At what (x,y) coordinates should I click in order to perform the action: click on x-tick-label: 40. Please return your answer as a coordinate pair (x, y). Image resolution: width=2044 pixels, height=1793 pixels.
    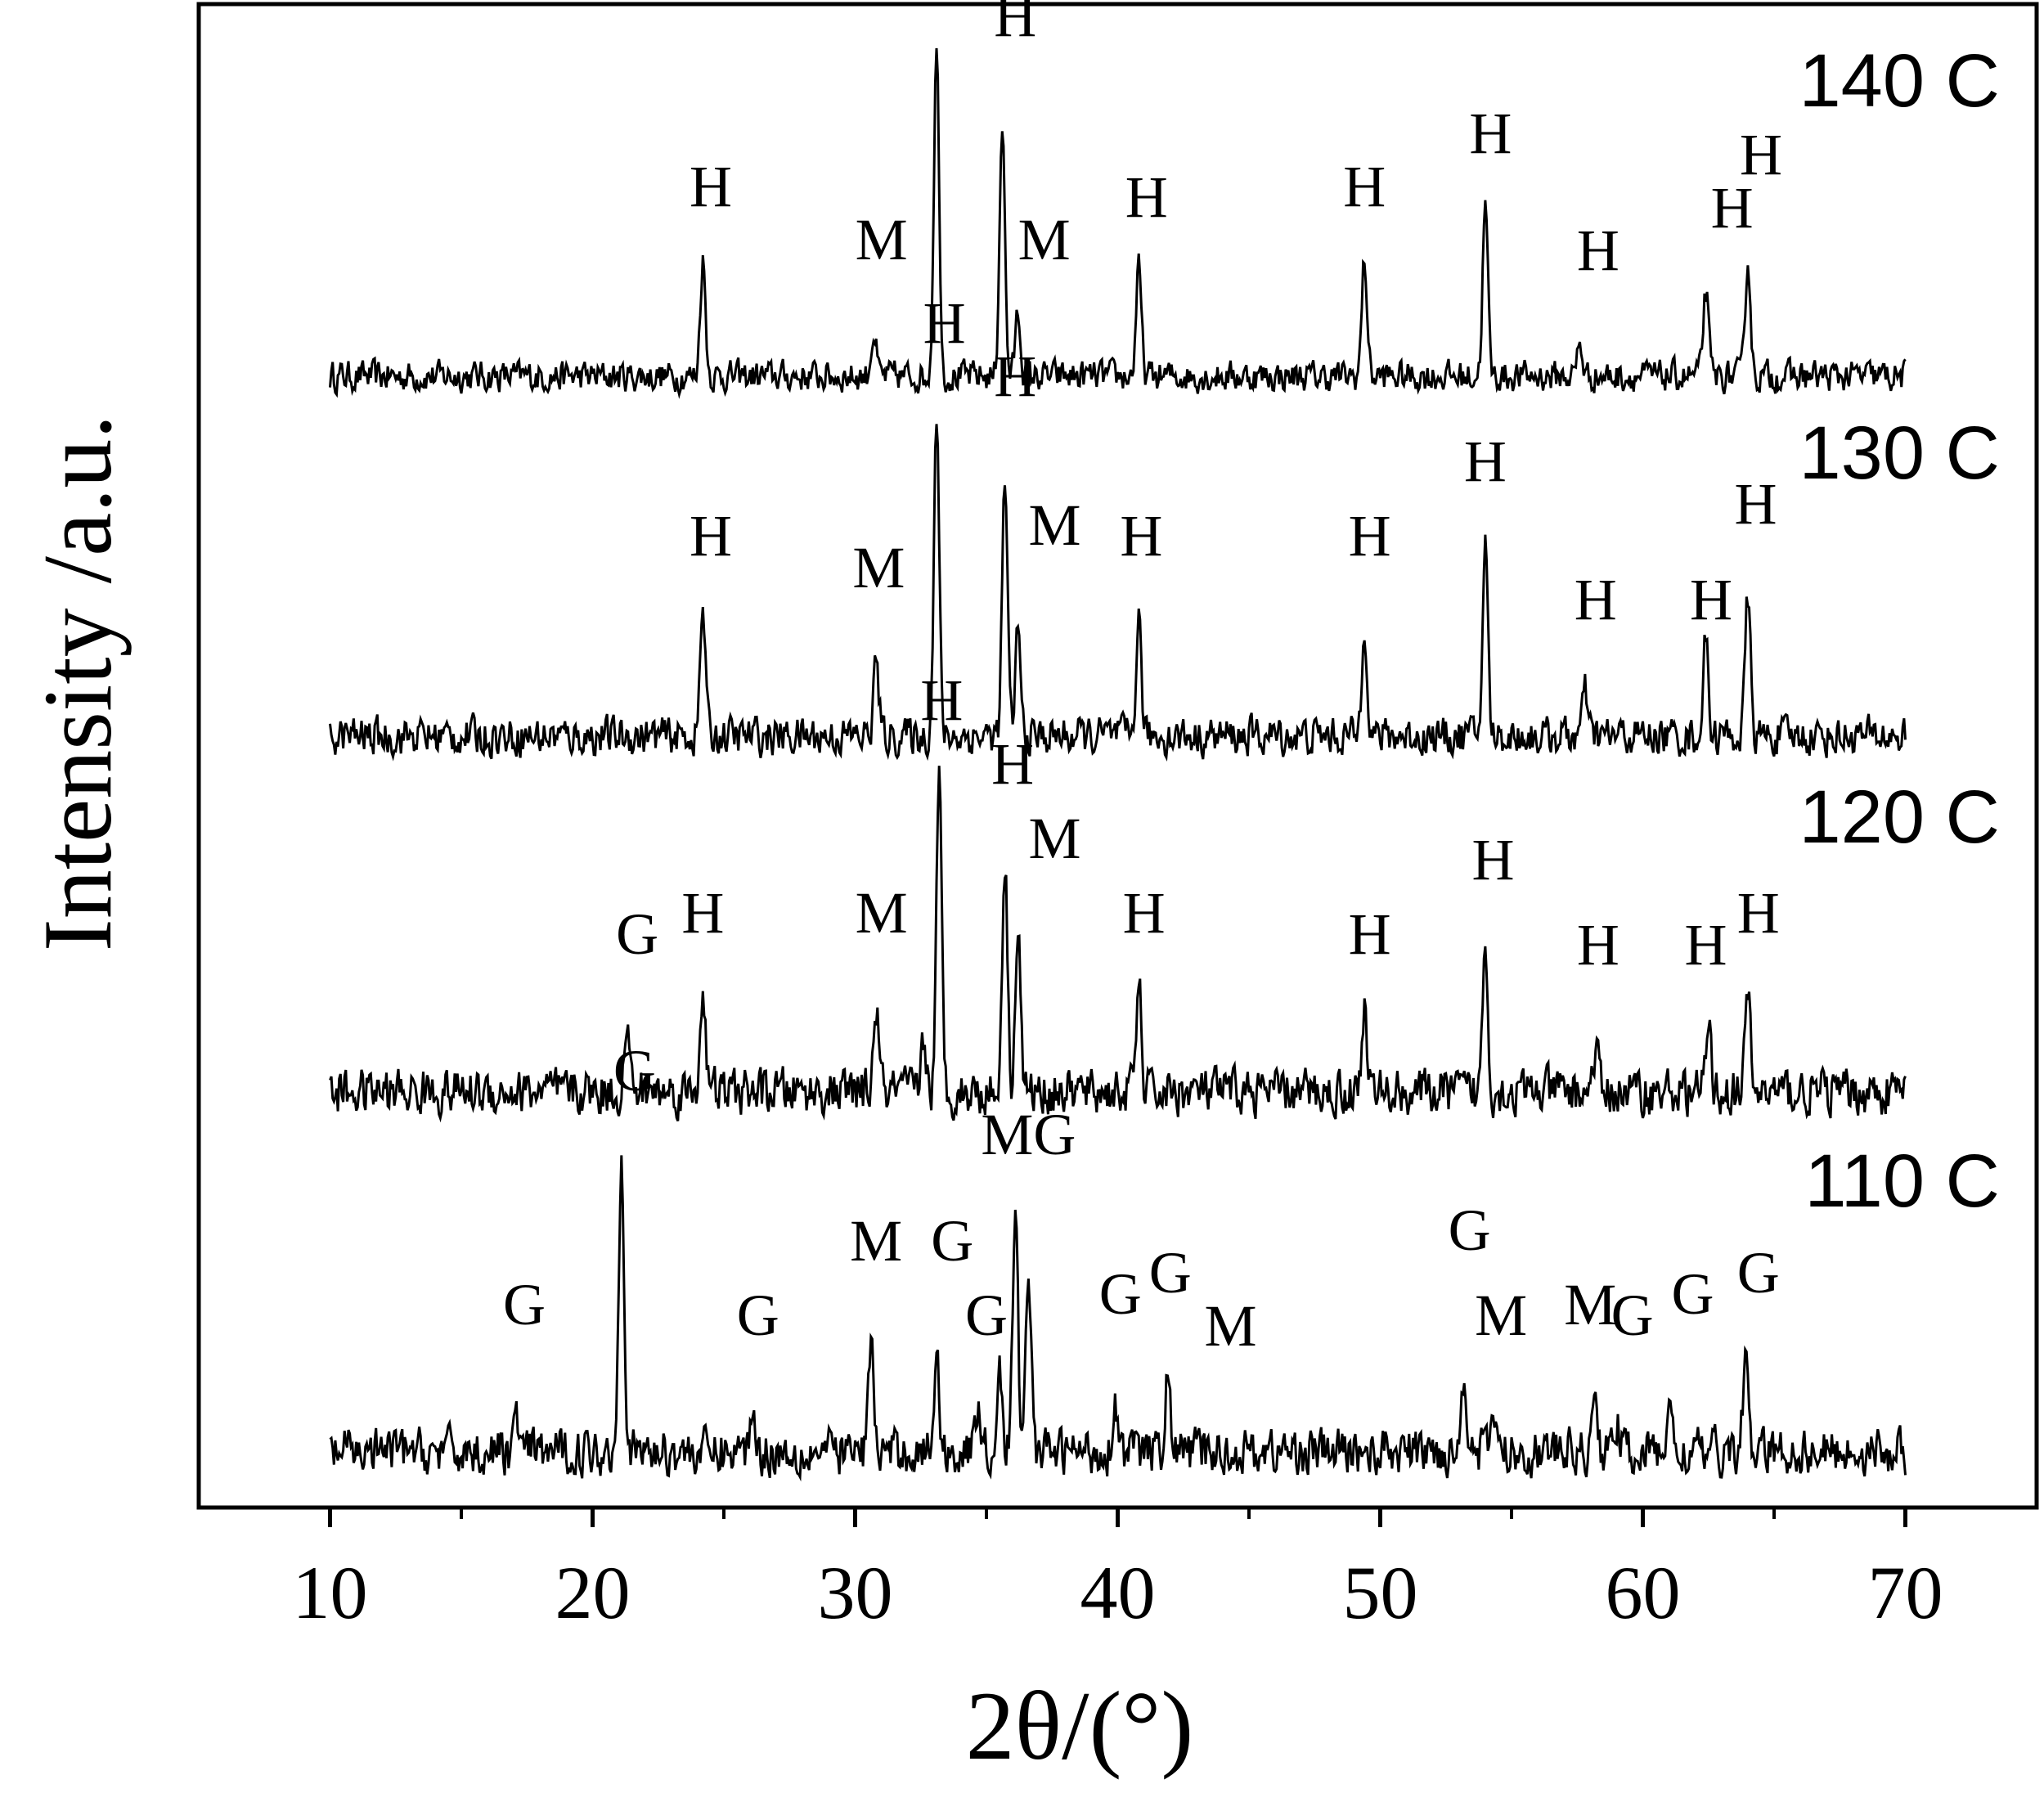
    Looking at the image, I should click on (1118, 1592).